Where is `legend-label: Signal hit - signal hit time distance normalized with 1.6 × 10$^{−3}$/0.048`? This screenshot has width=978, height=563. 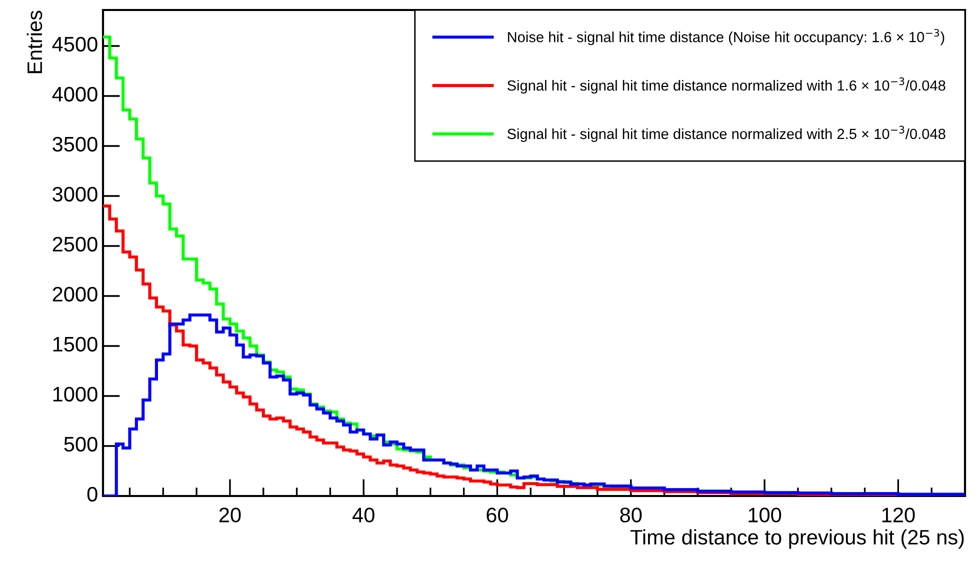 legend-label: Signal hit - signal hit time distance normalized with 1.6 × 10$^{−3}$/0.048 is located at coordinates (726, 85).